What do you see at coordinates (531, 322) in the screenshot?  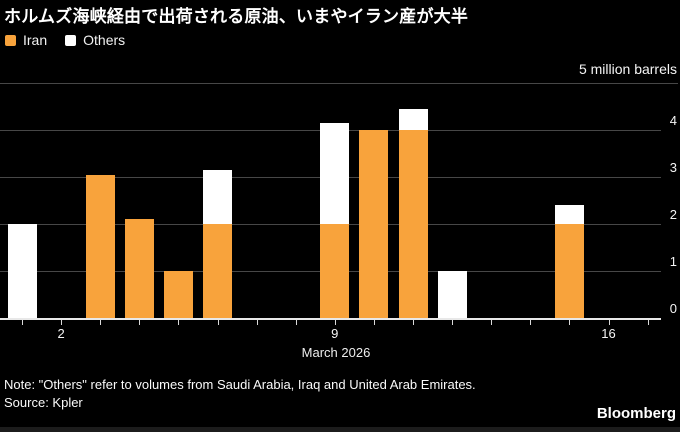 I see `x-tick-day14` at bounding box center [531, 322].